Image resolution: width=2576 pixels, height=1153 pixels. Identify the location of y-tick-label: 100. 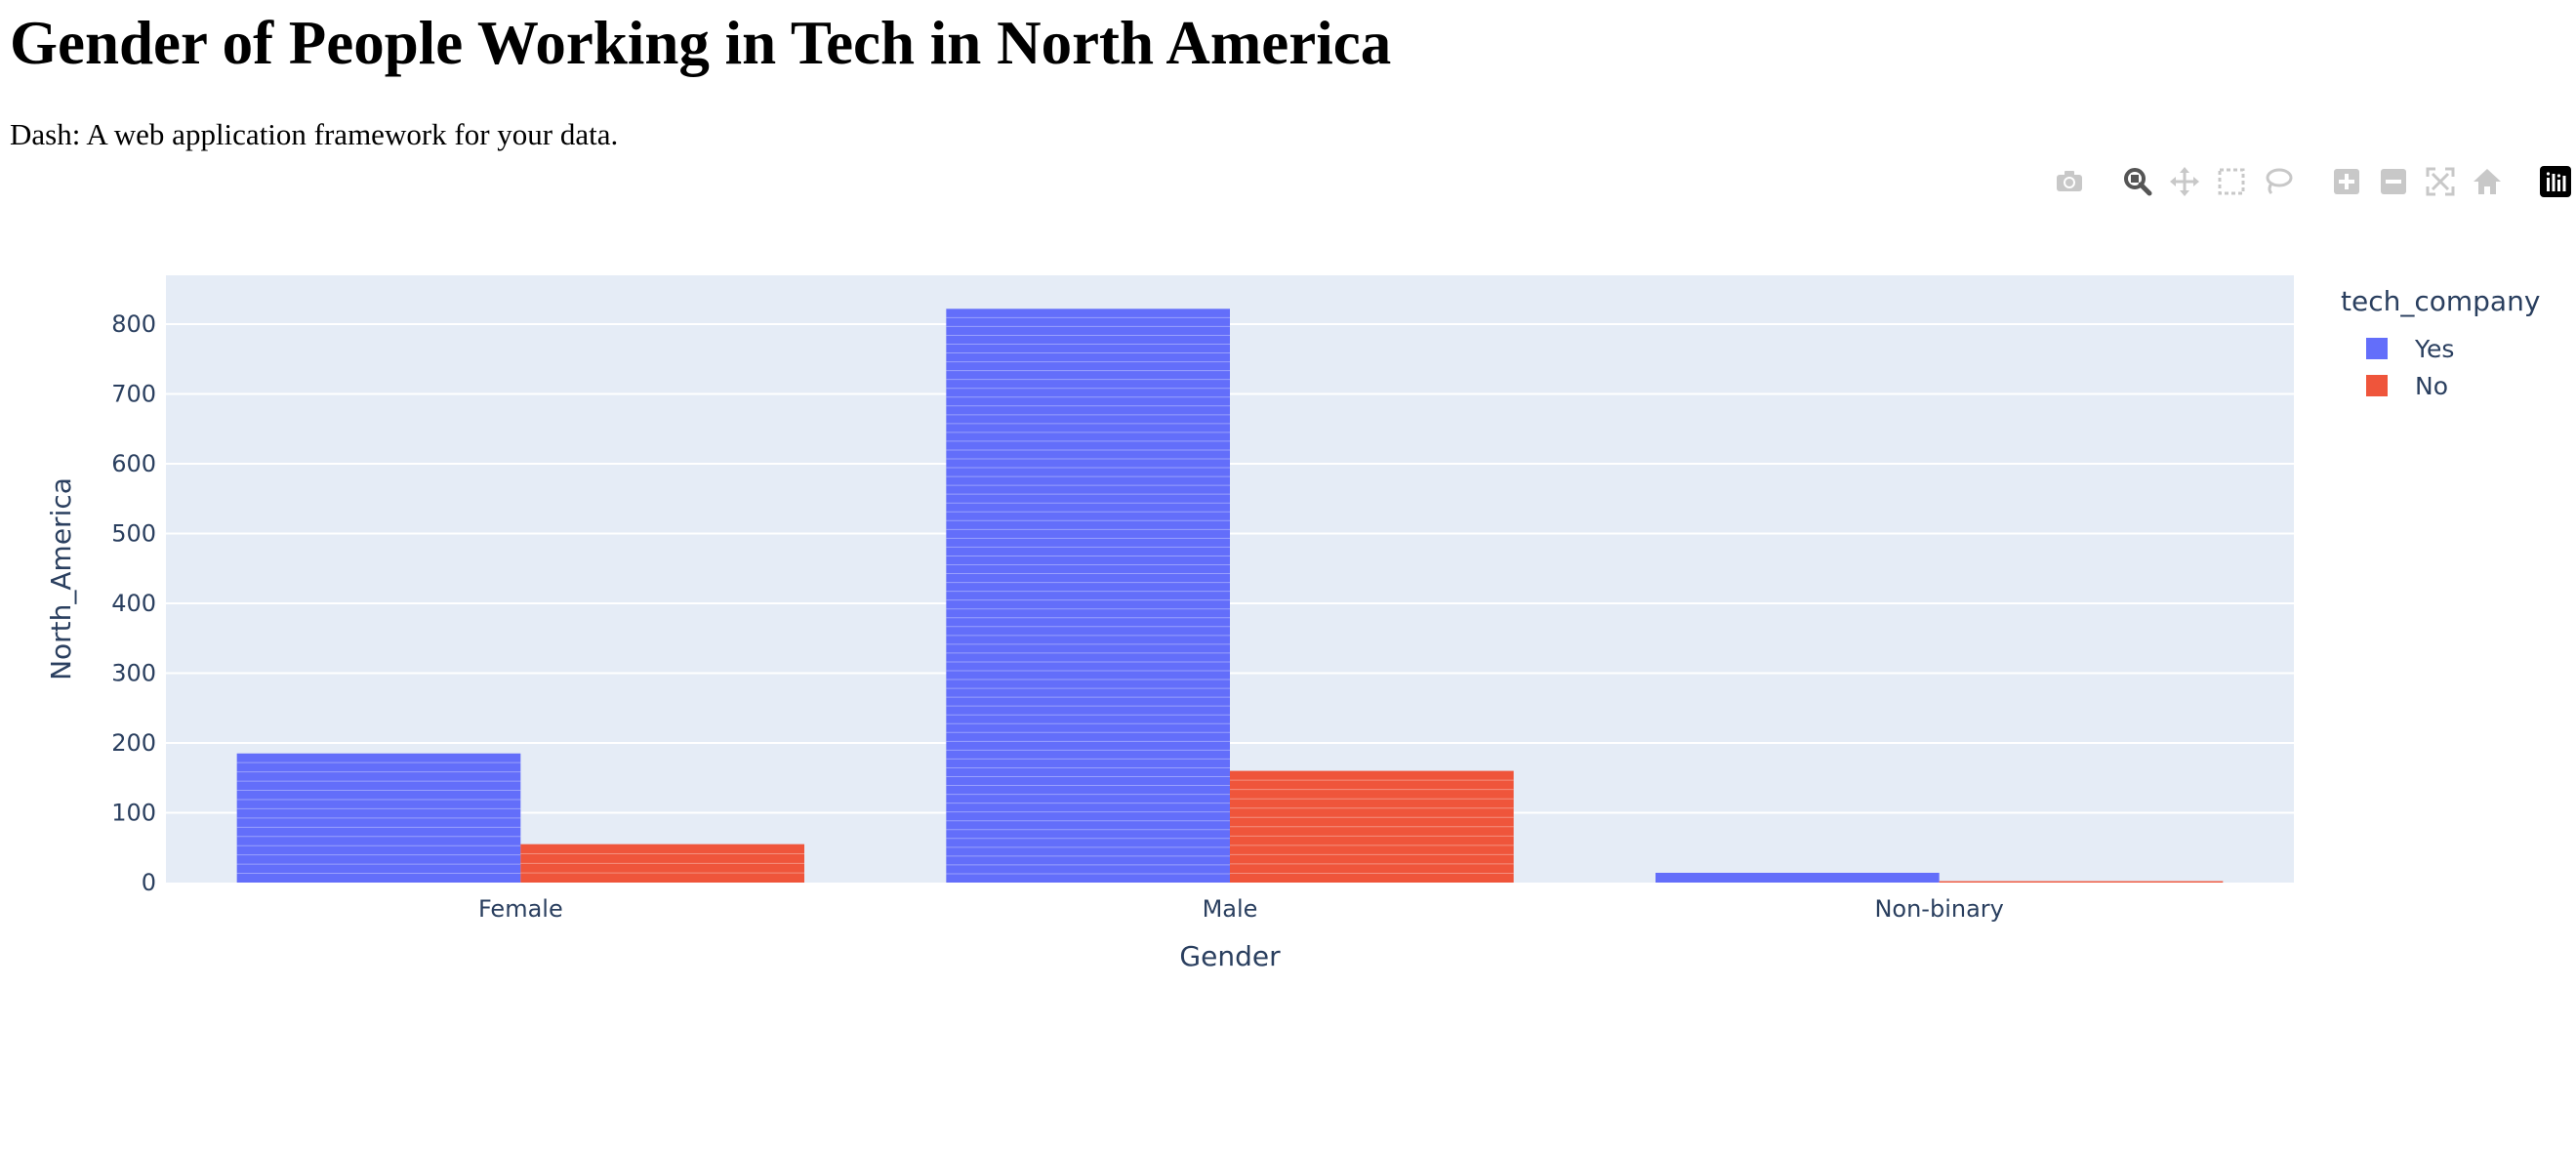
(133, 813).